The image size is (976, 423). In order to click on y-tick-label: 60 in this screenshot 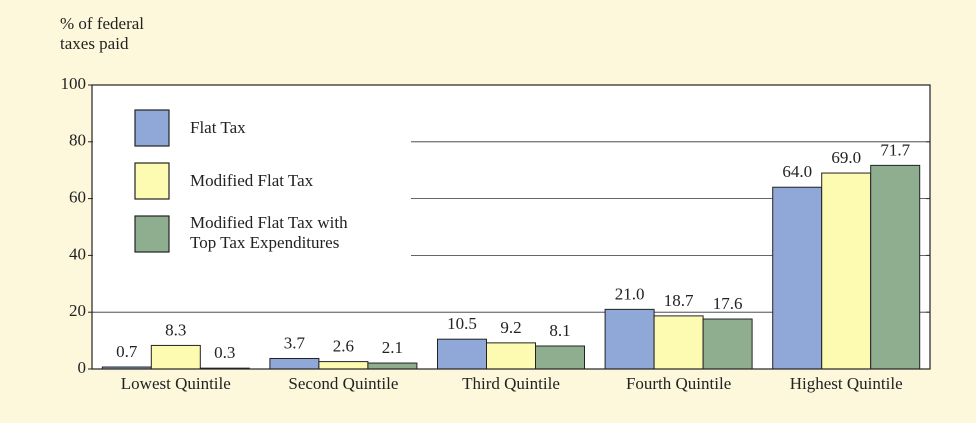, I will do `click(77, 197)`.